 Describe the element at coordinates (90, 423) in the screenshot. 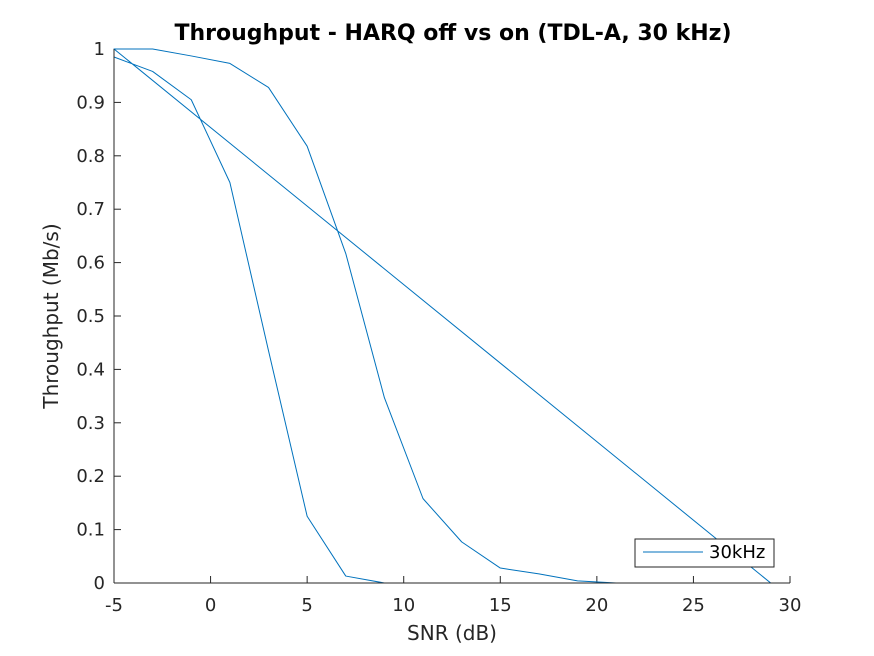

I see `y-tick-label: 0.3` at that location.